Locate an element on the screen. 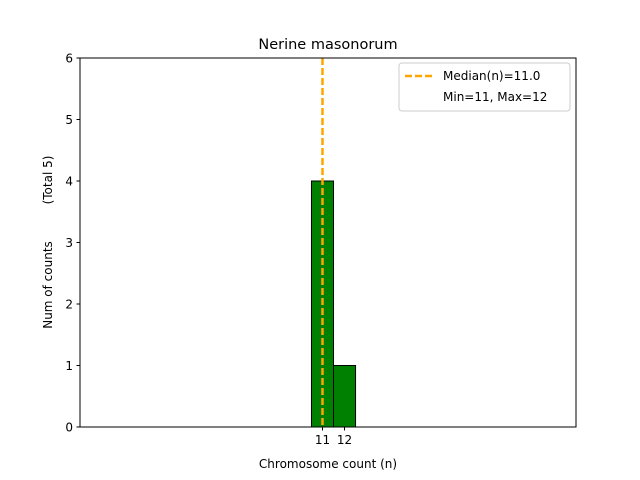 This screenshot has height=480, width=640. y-axis-label: Num of counts is located at coordinates (48, 285).